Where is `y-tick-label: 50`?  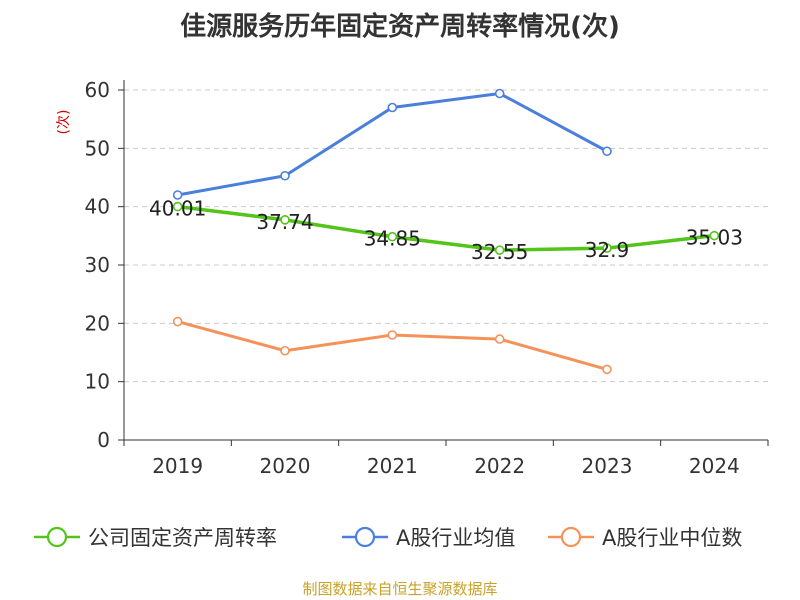
y-tick-label: 50 is located at coordinates (97, 148).